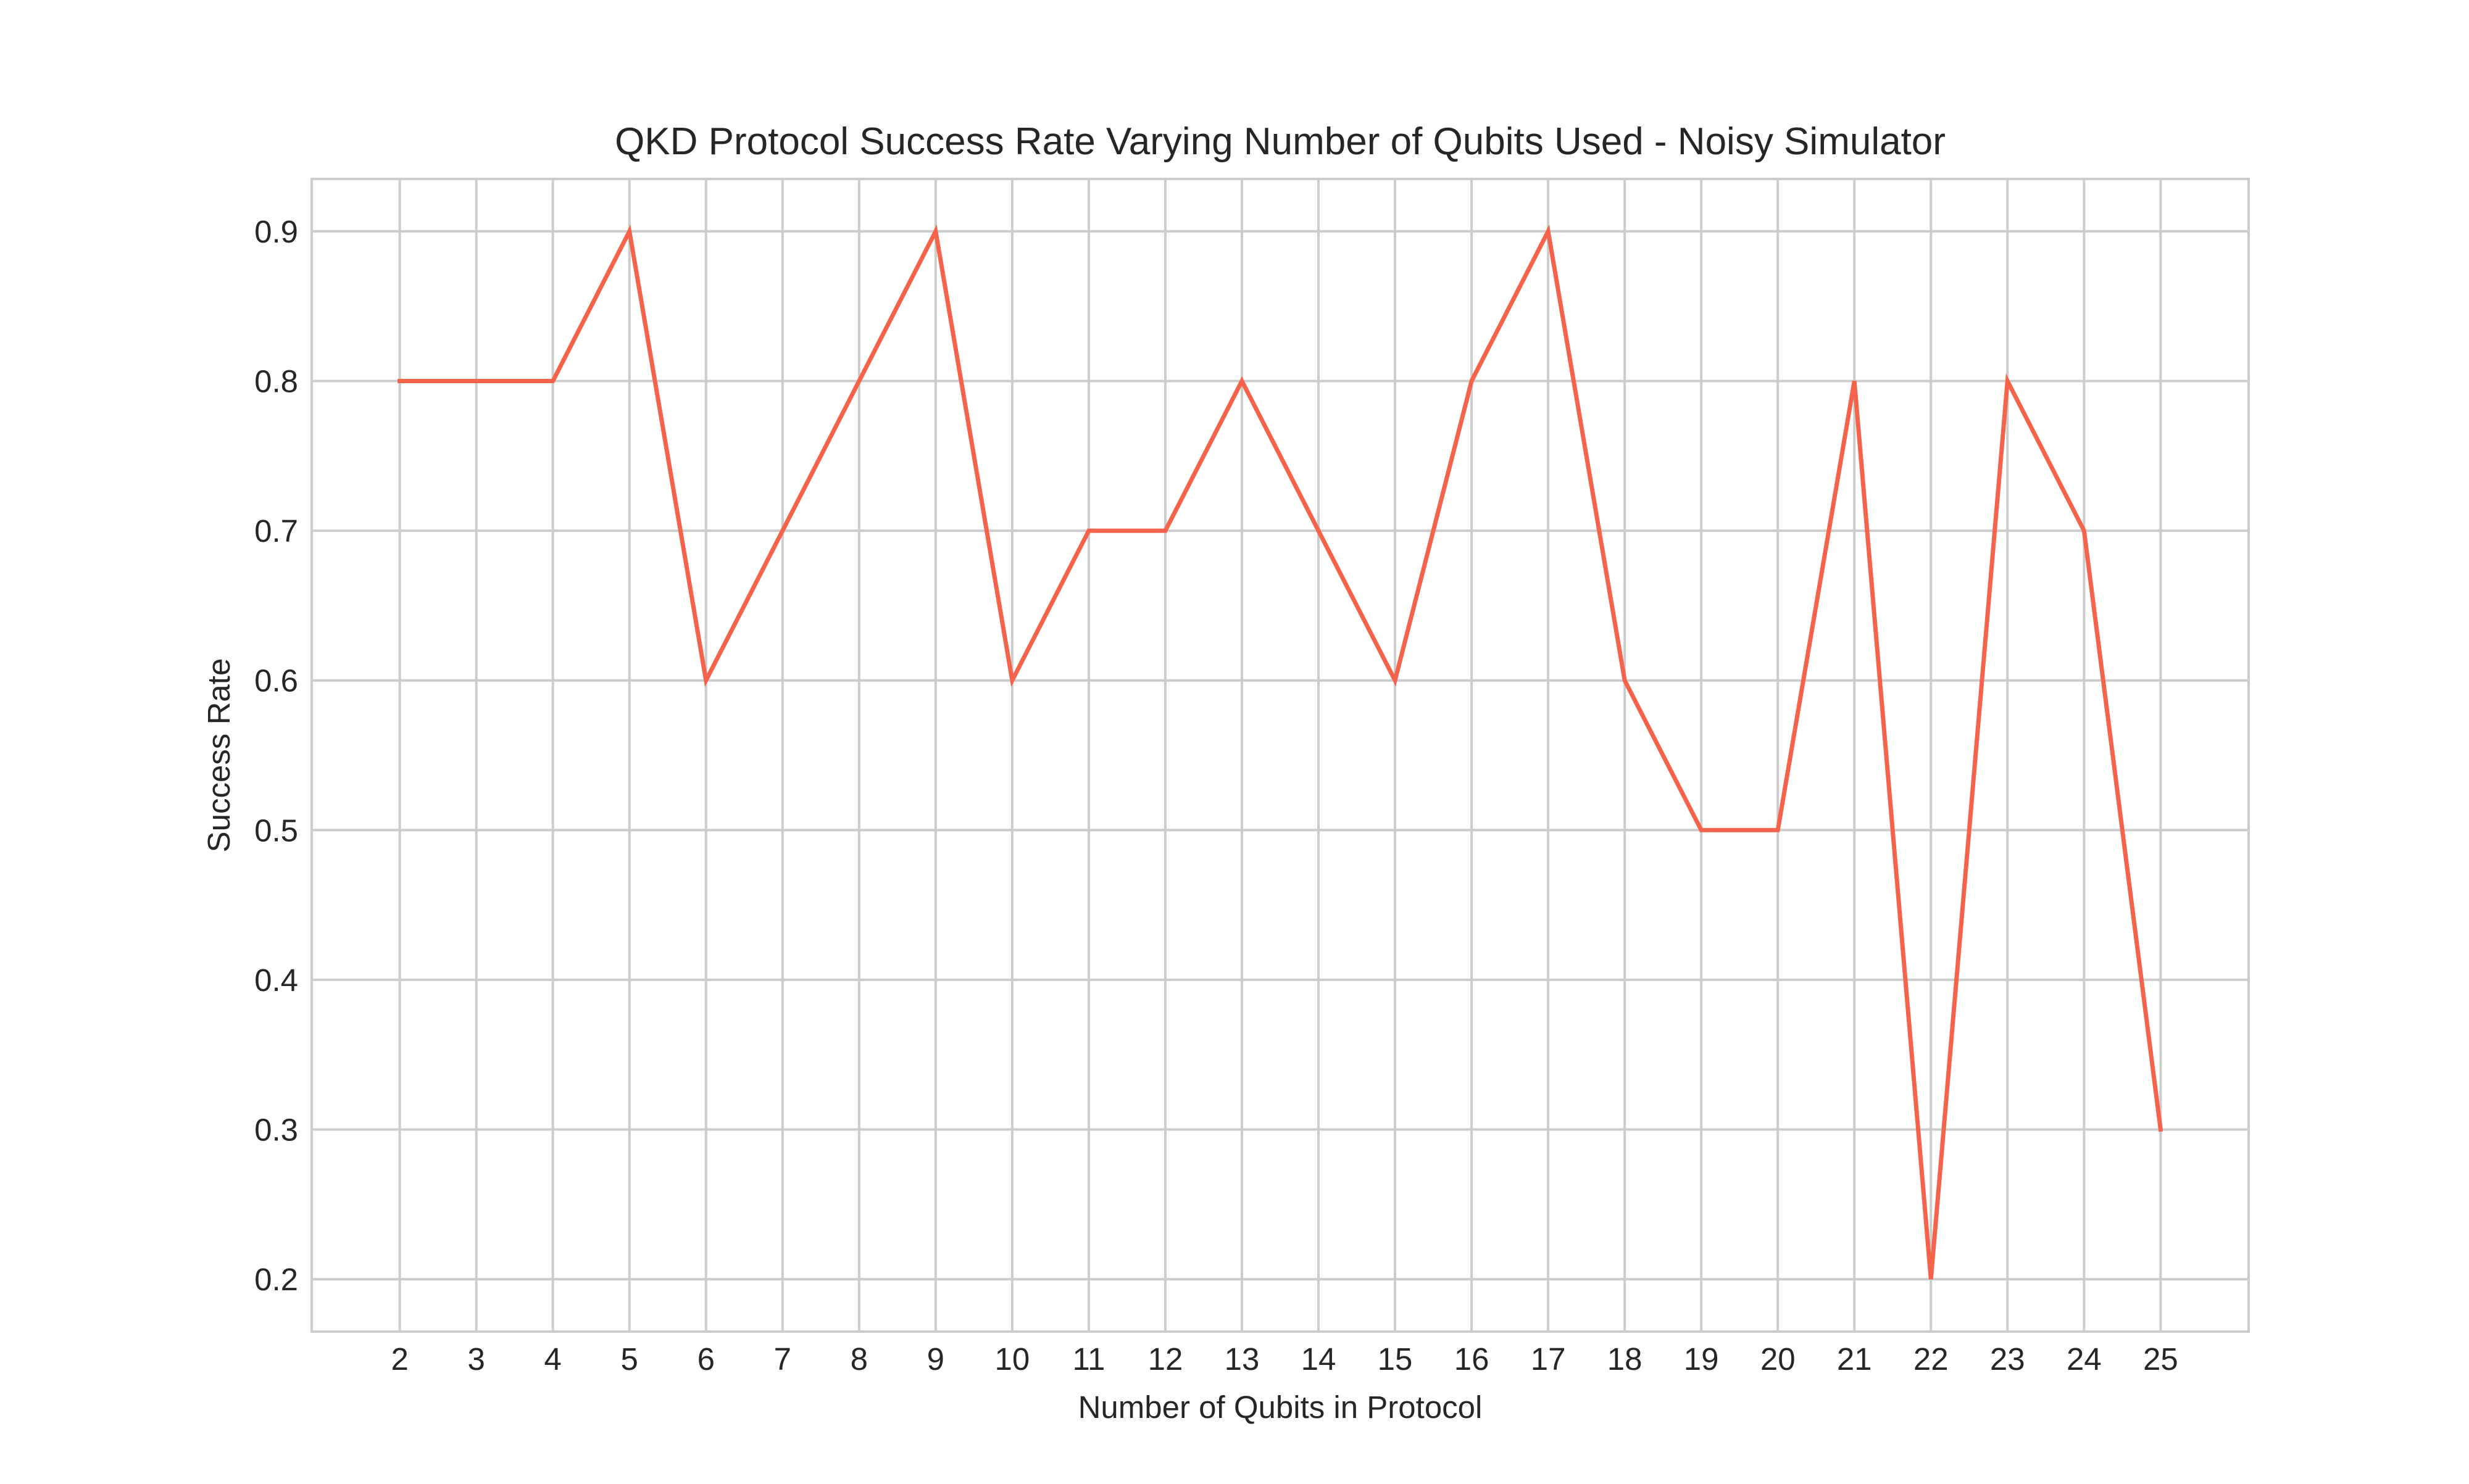 The height and width of the screenshot is (1484, 2469). What do you see at coordinates (1778, 1359) in the screenshot?
I see `x-tick-label: 20` at bounding box center [1778, 1359].